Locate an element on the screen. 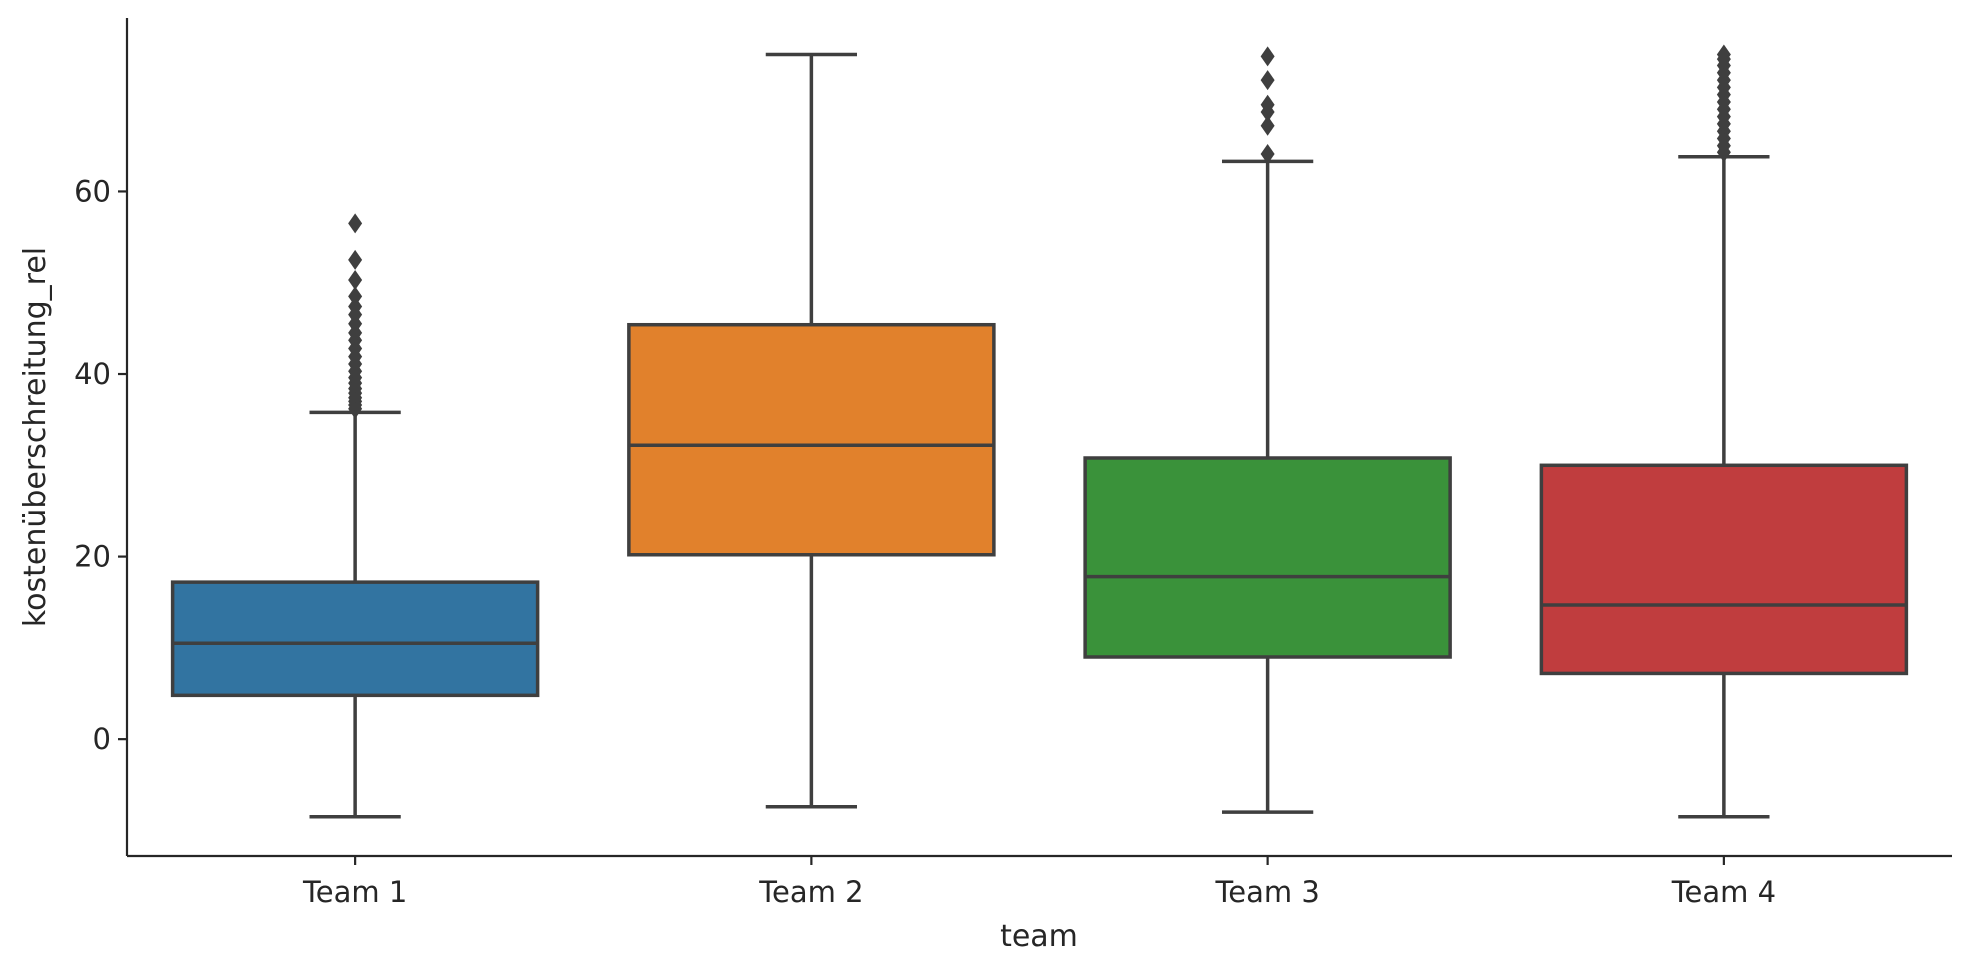 The height and width of the screenshot is (973, 1969). x-ticks: Team 1 Team 2 Team 3 Team 4 is located at coordinates (1039, 882).